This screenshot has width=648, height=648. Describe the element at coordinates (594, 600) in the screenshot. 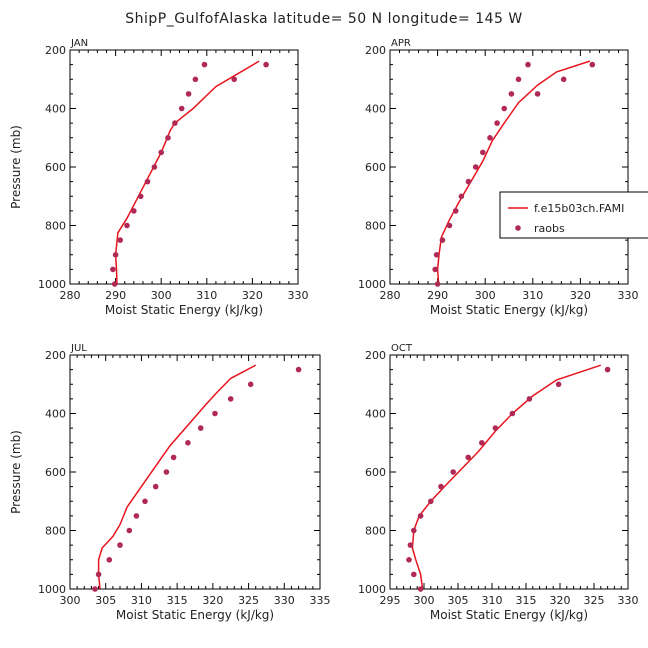

I see `x-tick-label: 325` at that location.